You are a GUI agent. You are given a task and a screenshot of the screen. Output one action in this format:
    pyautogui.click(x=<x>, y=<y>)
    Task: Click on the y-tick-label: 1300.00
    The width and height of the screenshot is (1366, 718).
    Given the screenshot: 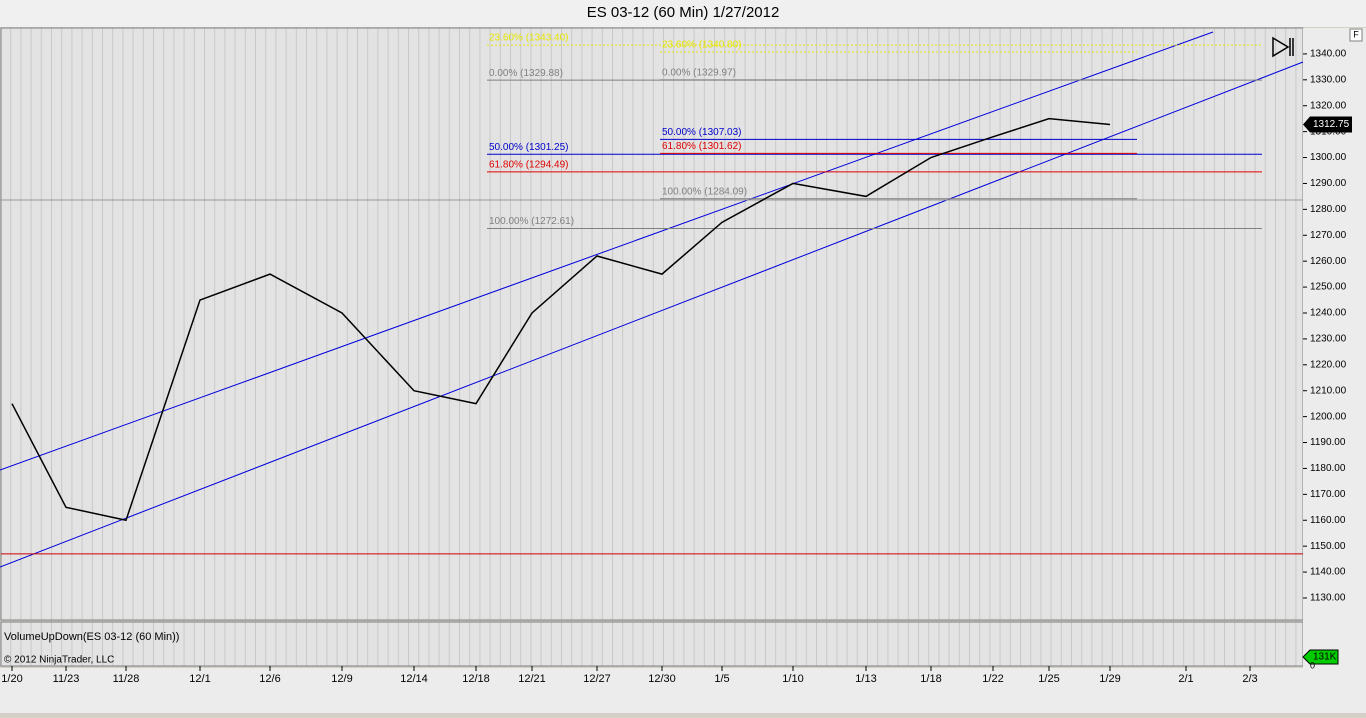 What is the action you would take?
    pyautogui.click(x=1328, y=157)
    